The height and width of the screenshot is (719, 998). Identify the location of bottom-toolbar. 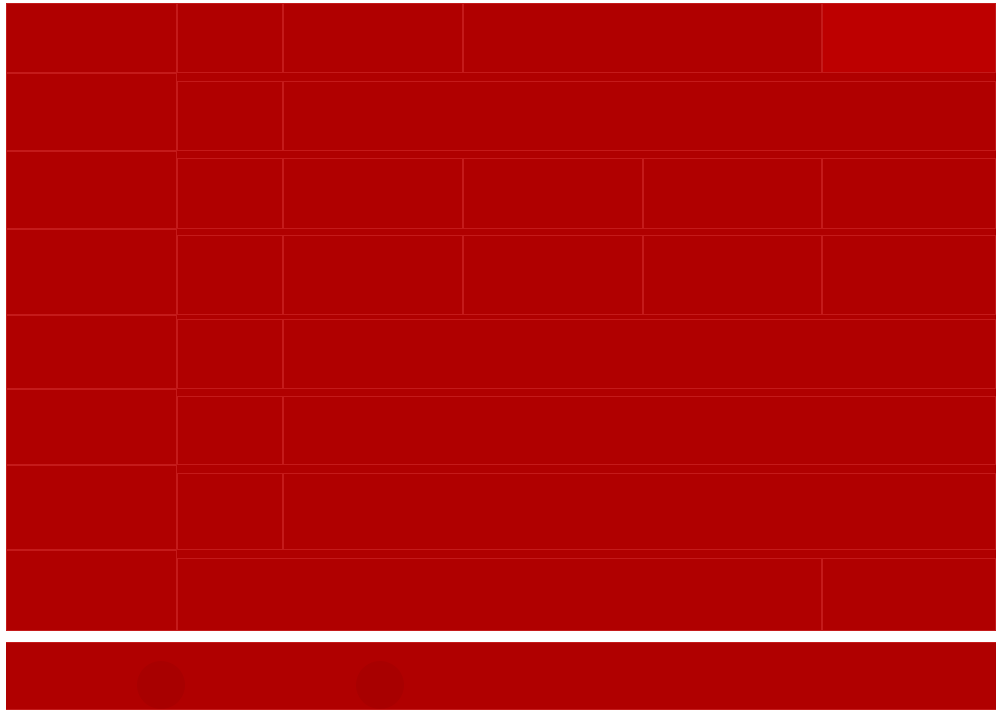
(501, 676).